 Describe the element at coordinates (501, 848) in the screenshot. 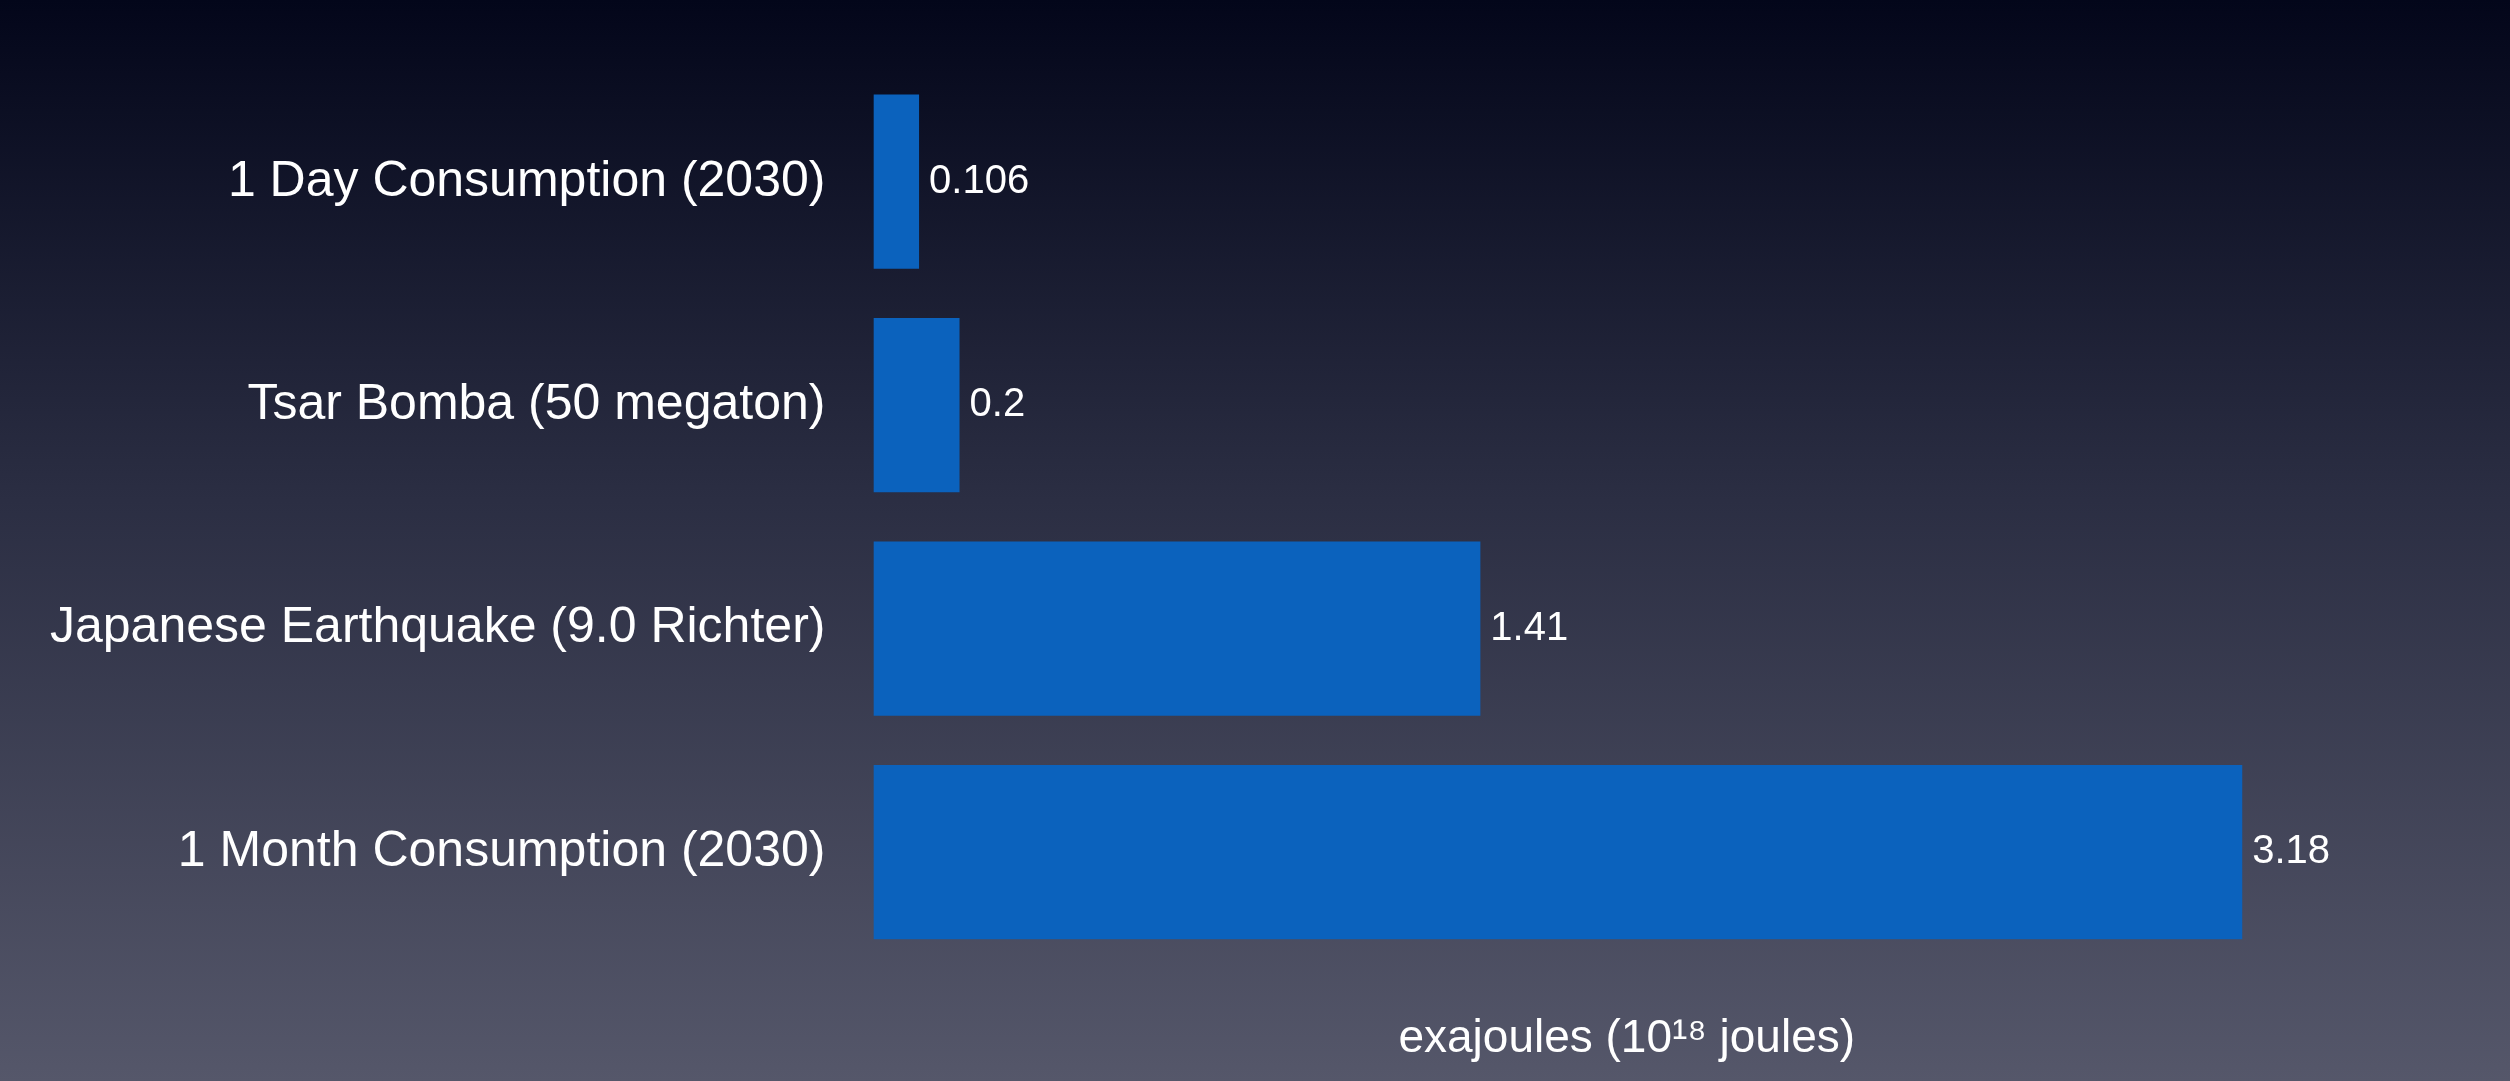

I see `y-tick-label: 1 Month Consumption (2030)` at that location.